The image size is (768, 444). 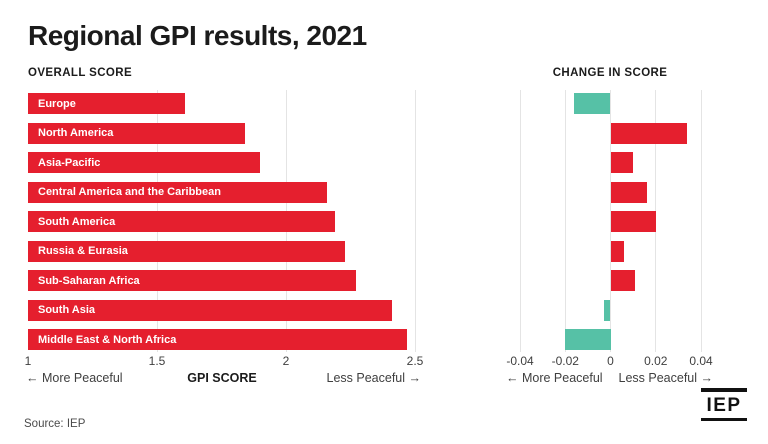 I want to click on bar-europe: Europe, so click(x=107, y=103).